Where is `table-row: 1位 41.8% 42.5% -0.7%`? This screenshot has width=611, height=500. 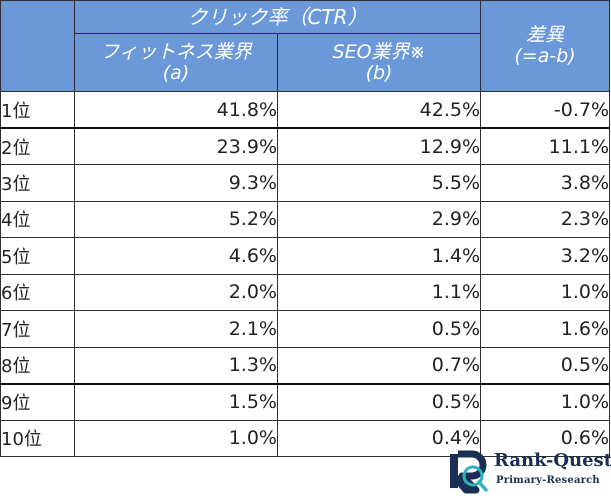 table-row: 1位 41.8% 42.5% -0.7% is located at coordinates (305, 110).